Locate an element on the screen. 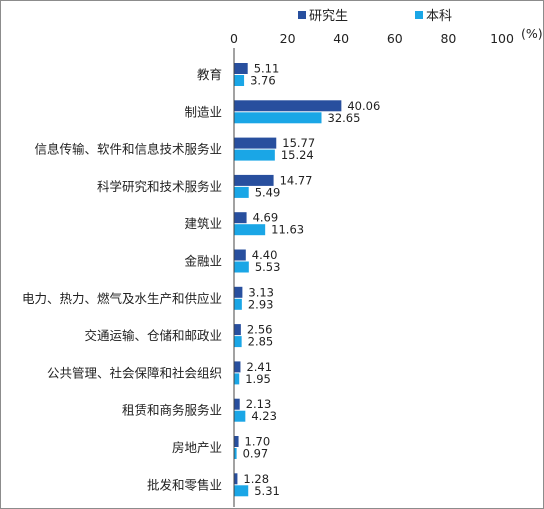 This screenshot has width=544, height=509. x-axis: 0 20 40 60 80 100 is located at coordinates (372, 38).